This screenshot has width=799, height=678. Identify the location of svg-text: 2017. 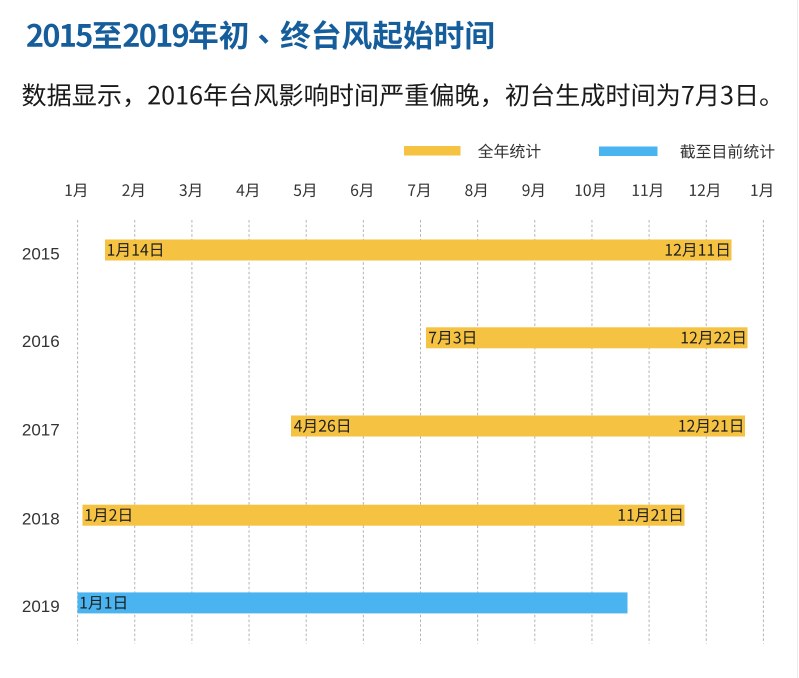
(41, 429).